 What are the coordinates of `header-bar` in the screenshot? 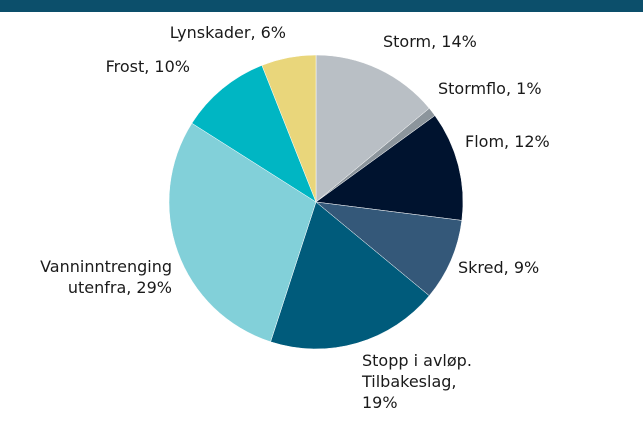 It's located at (321, 6).